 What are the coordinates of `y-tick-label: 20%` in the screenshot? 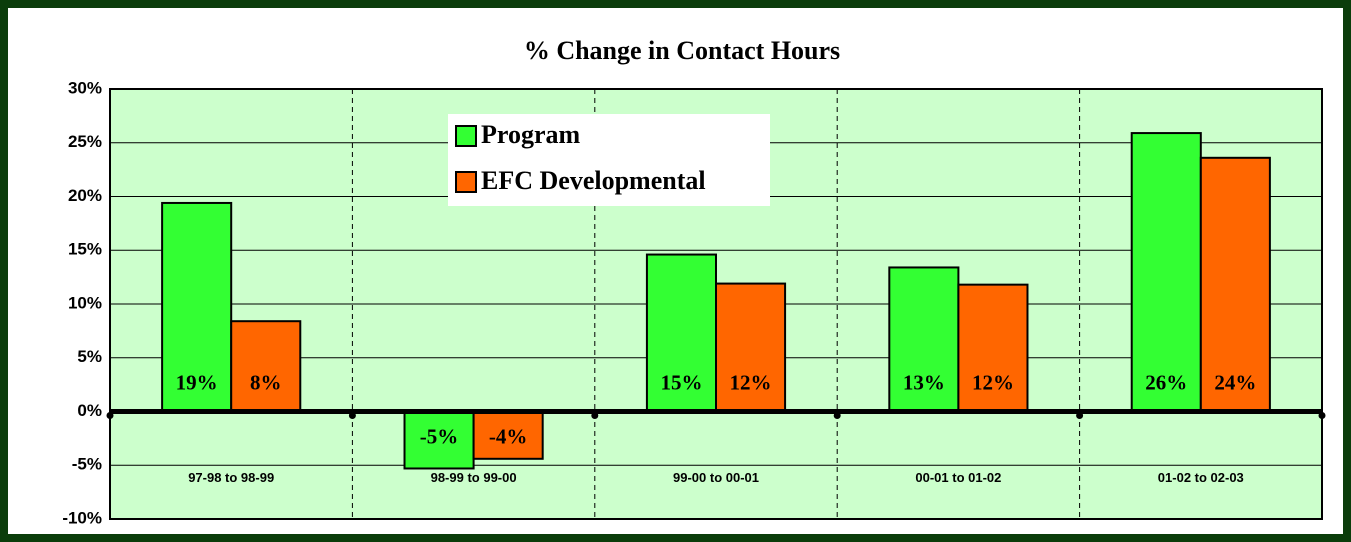 It's located at (85, 195).